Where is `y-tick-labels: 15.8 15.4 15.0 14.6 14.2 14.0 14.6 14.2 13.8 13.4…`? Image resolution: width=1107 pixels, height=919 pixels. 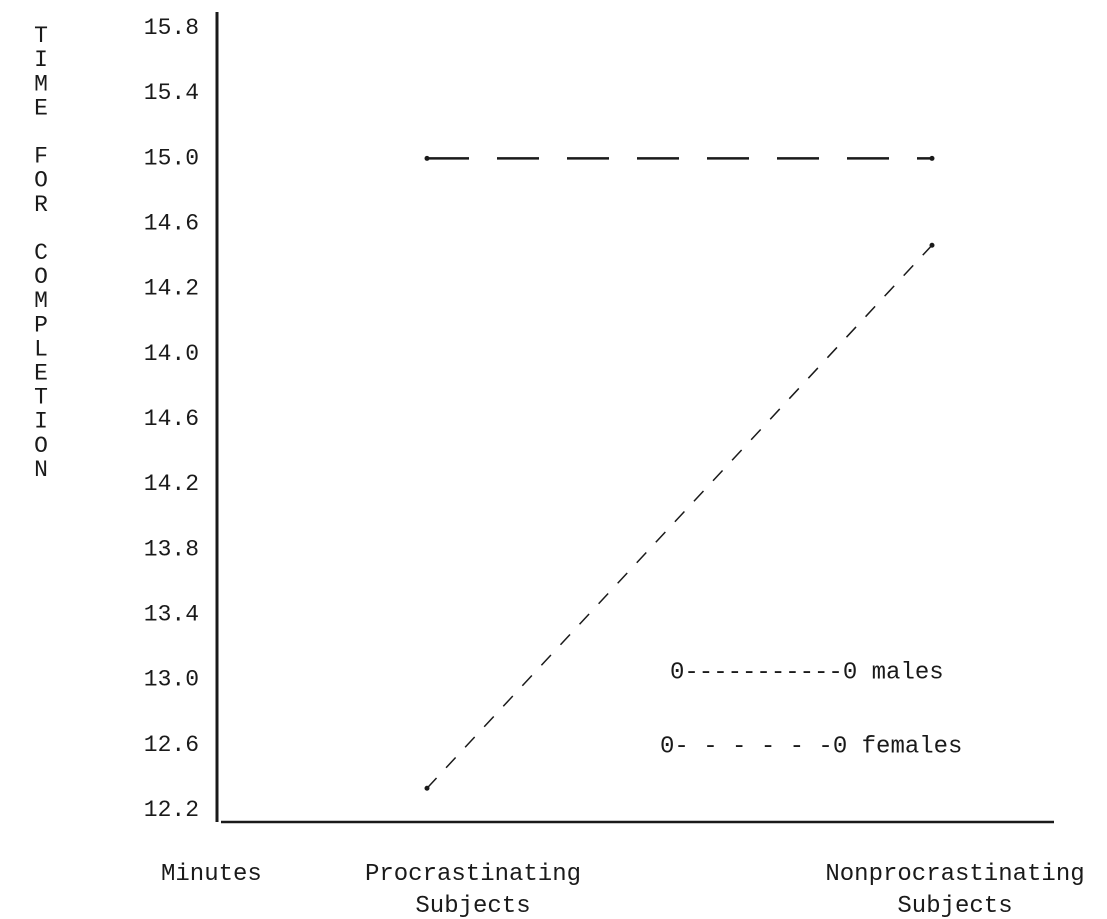
y-tick-labels: 15.8 15.4 15.0 14.6 14.2 14.0 14.6 14.2 13.8 13.4… is located at coordinates (171, 419).